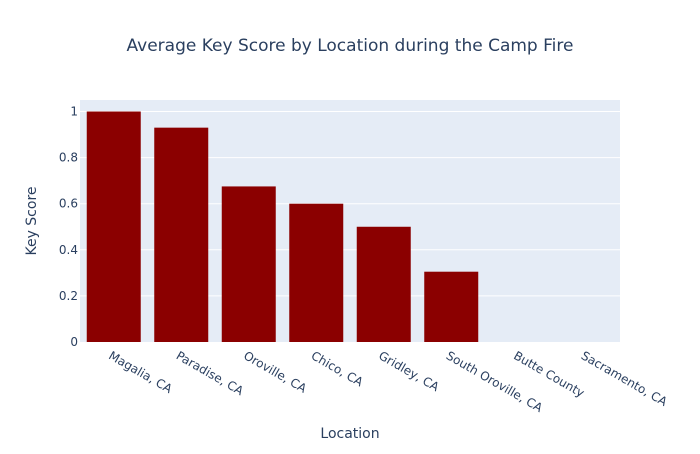  What do you see at coordinates (74, 112) in the screenshot?
I see `y-tick-label: 1` at bounding box center [74, 112].